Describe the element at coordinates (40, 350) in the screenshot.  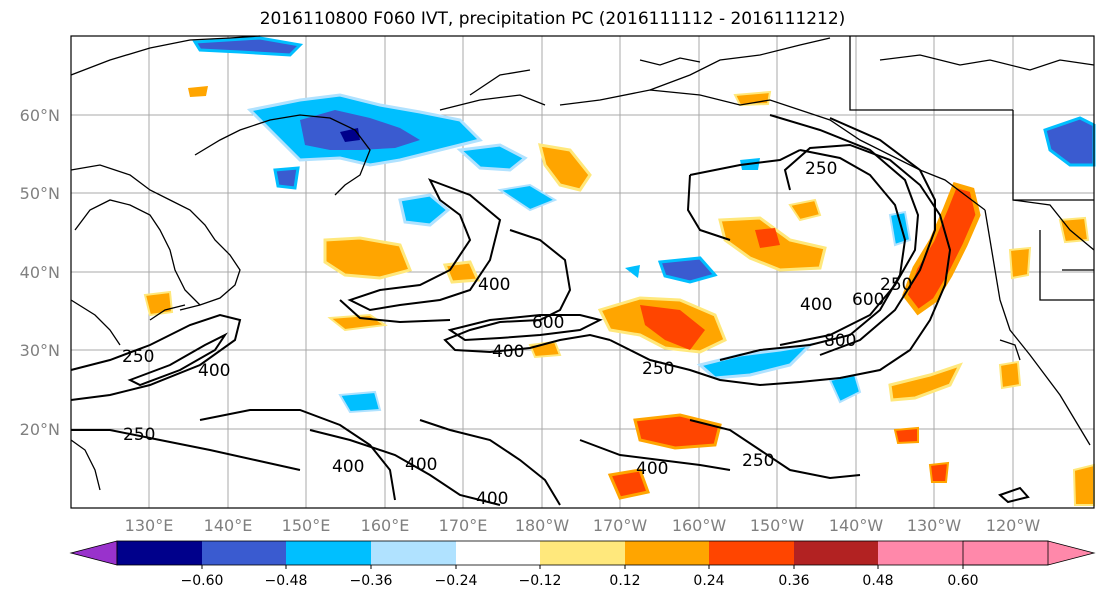
I see `lat-tick-label: 30°N` at that location.